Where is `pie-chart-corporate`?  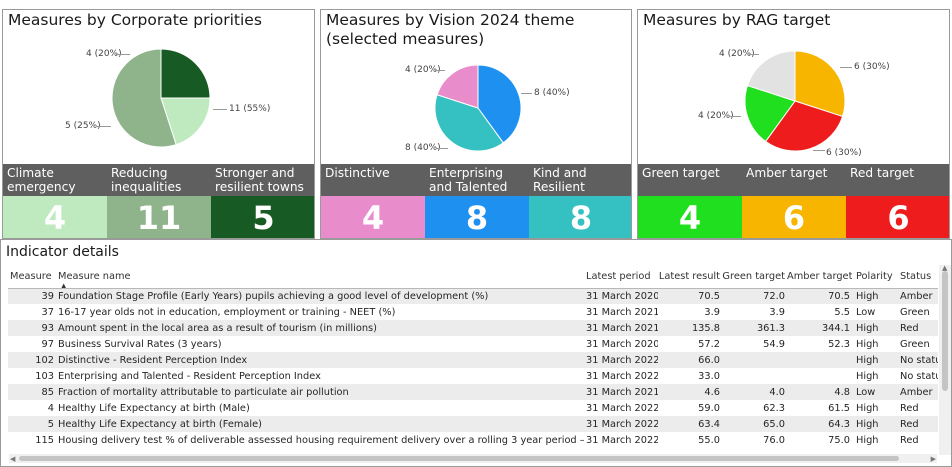
pie-chart-corporate is located at coordinates (159, 87).